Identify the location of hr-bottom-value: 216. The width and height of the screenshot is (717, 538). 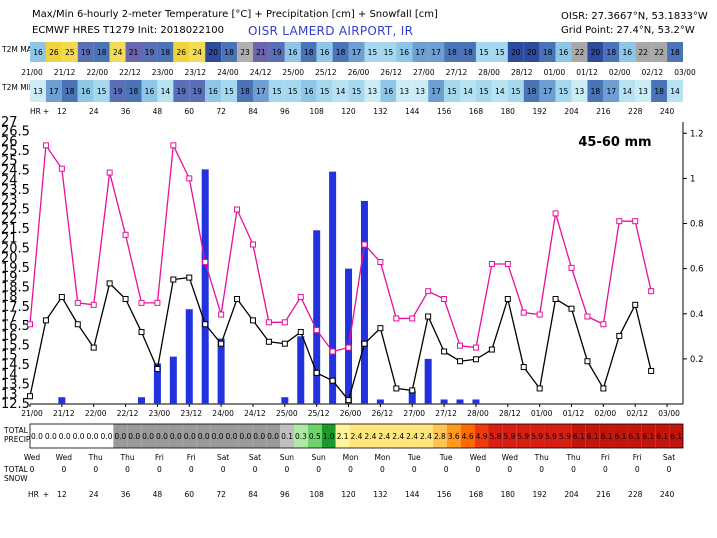
(603, 494).